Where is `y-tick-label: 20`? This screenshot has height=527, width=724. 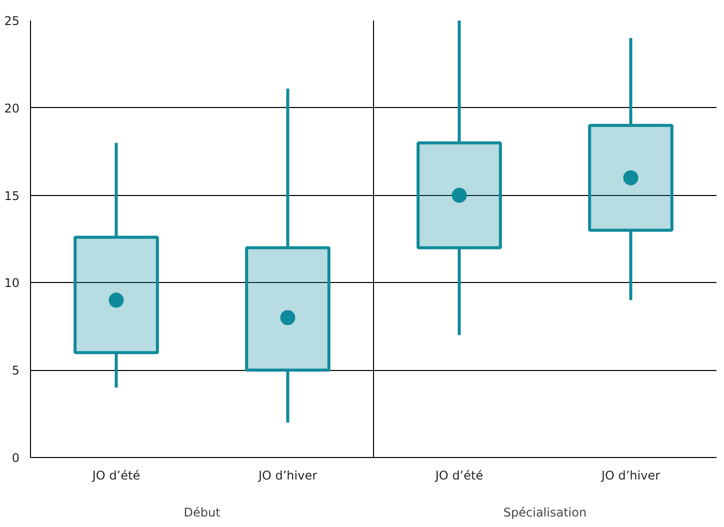 y-tick-label: 20 is located at coordinates (12, 108).